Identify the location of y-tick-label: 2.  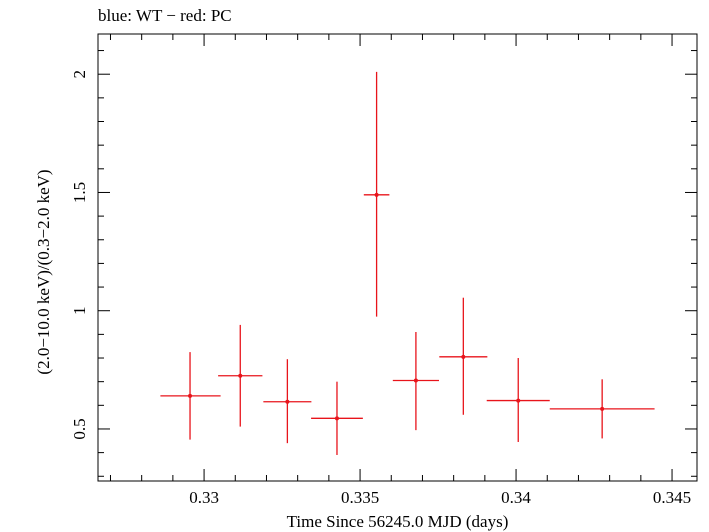
(79, 74).